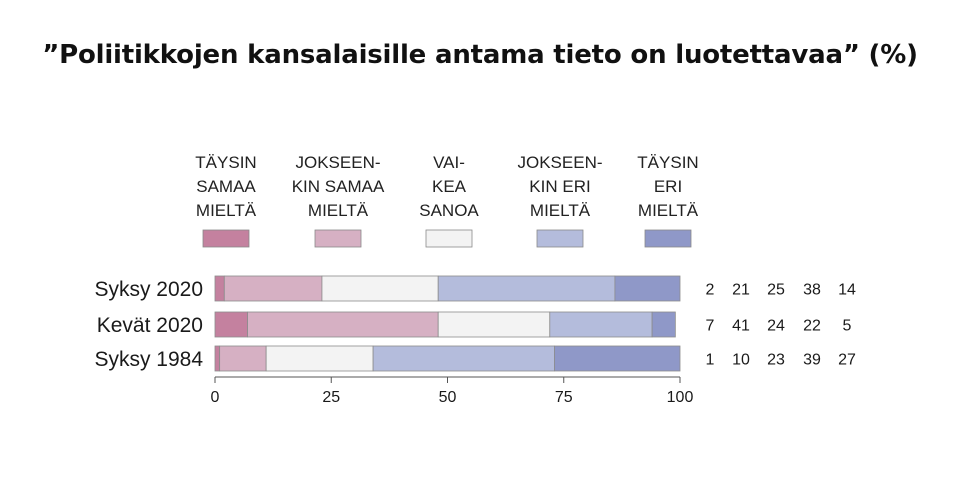 The height and width of the screenshot is (490, 960). What do you see at coordinates (776, 326) in the screenshot?
I see `data-value-label: 24` at bounding box center [776, 326].